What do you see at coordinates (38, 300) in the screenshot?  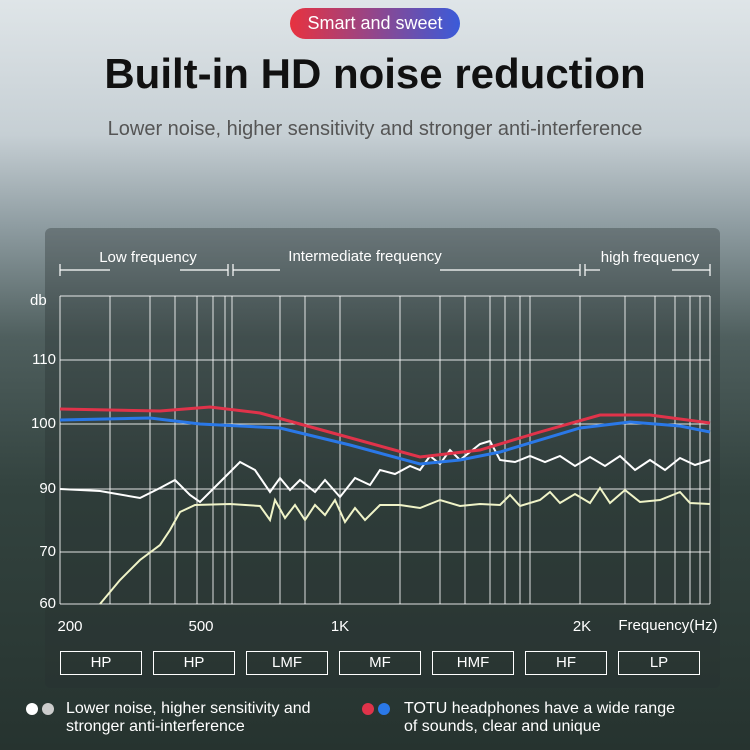 I see `y-axis-label: db` at bounding box center [38, 300].